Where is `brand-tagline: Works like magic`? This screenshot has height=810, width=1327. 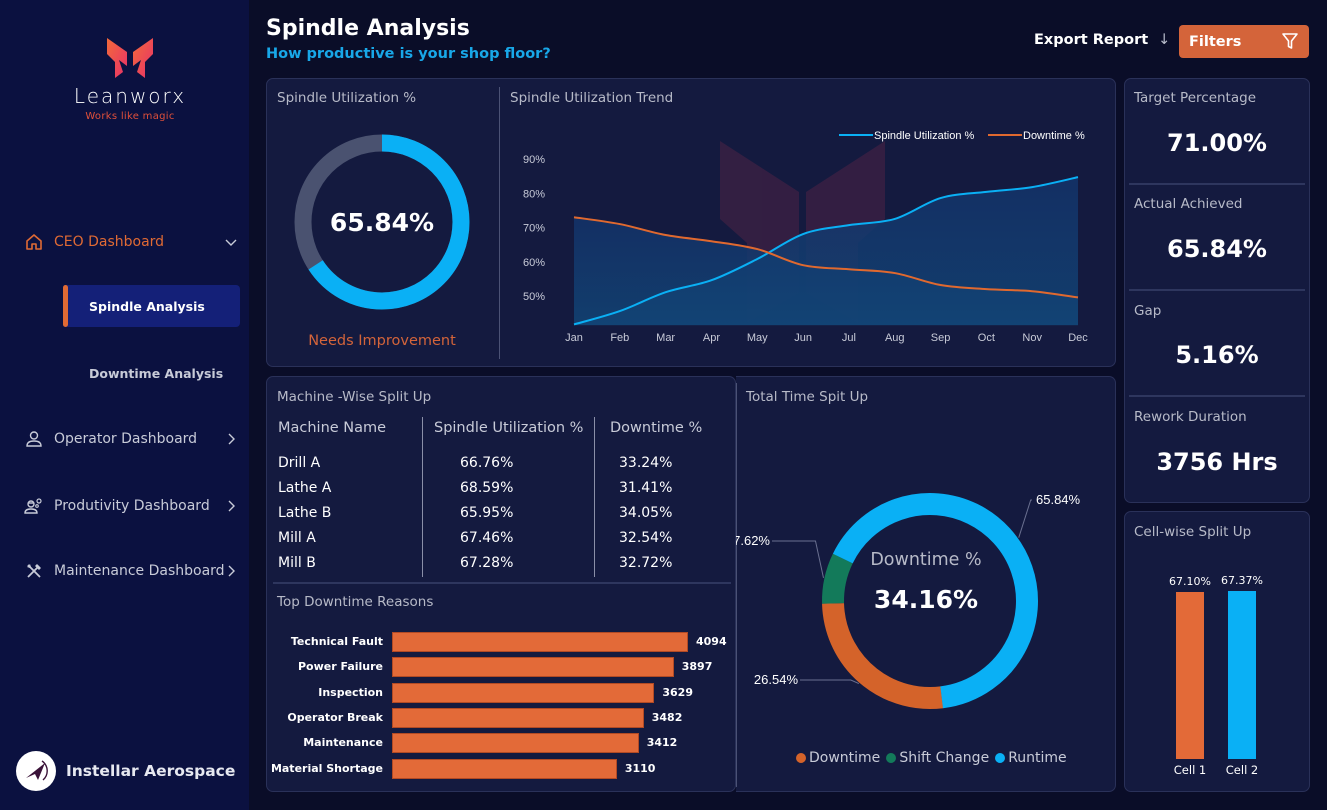
brand-tagline: Works like magic is located at coordinates (130, 116).